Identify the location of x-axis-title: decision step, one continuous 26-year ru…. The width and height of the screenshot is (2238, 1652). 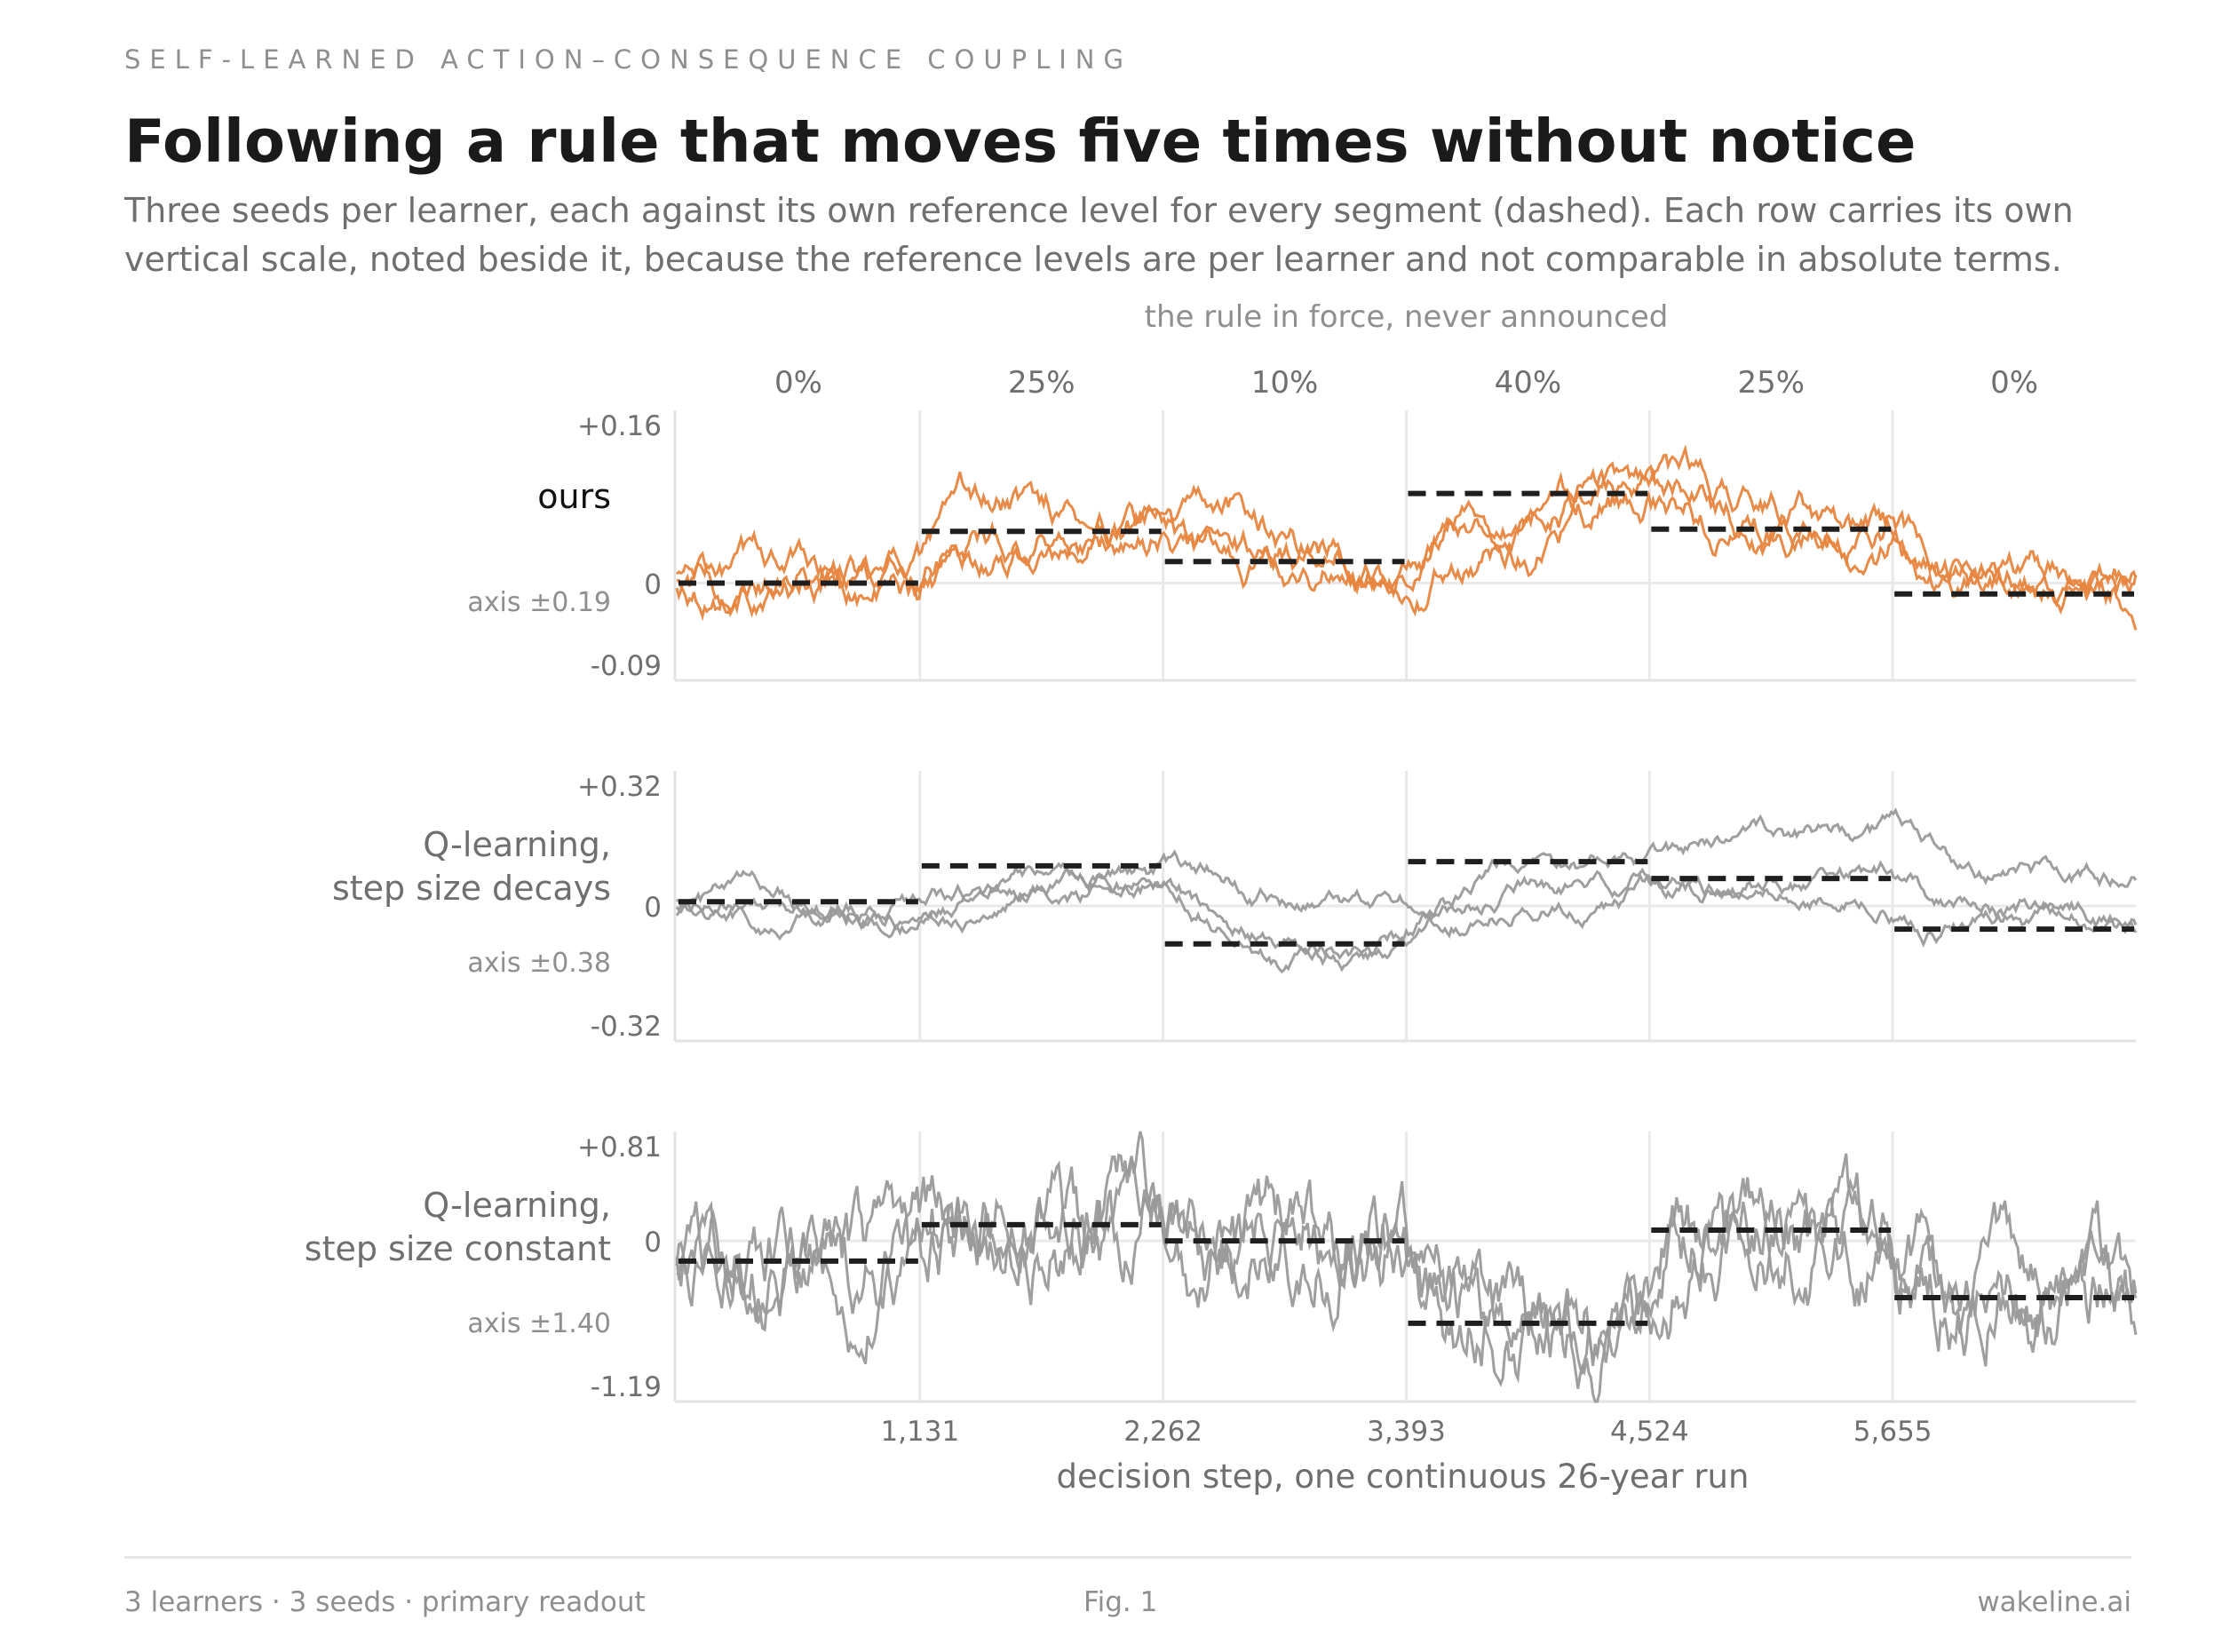
(1403, 1476).